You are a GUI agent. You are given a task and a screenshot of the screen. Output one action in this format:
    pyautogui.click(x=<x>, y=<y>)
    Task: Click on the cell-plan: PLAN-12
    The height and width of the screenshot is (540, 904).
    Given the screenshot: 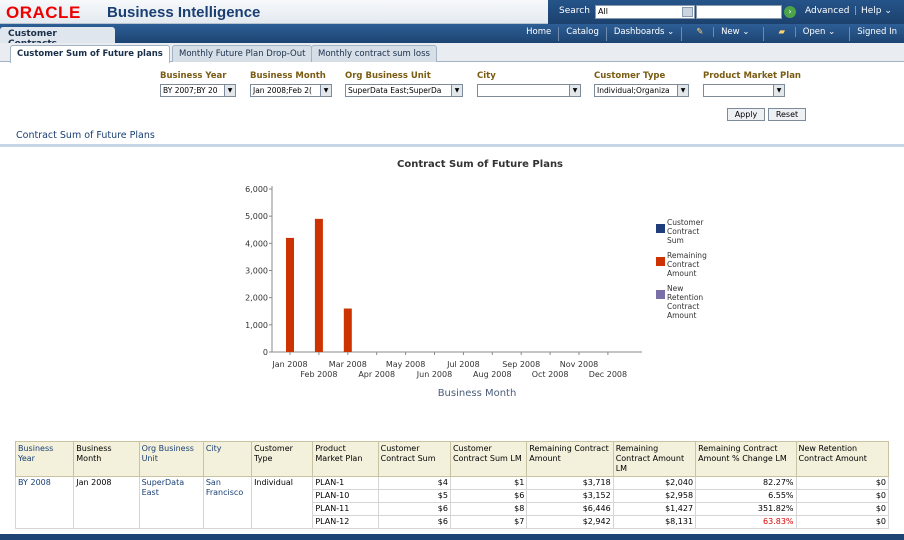 What is the action you would take?
    pyautogui.click(x=345, y=522)
    